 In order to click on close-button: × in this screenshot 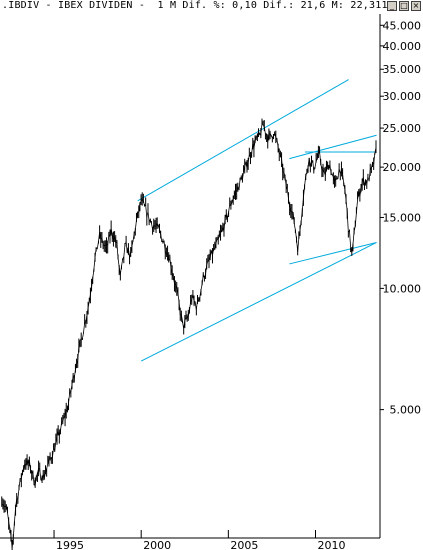, I will do `click(416, 6)`.